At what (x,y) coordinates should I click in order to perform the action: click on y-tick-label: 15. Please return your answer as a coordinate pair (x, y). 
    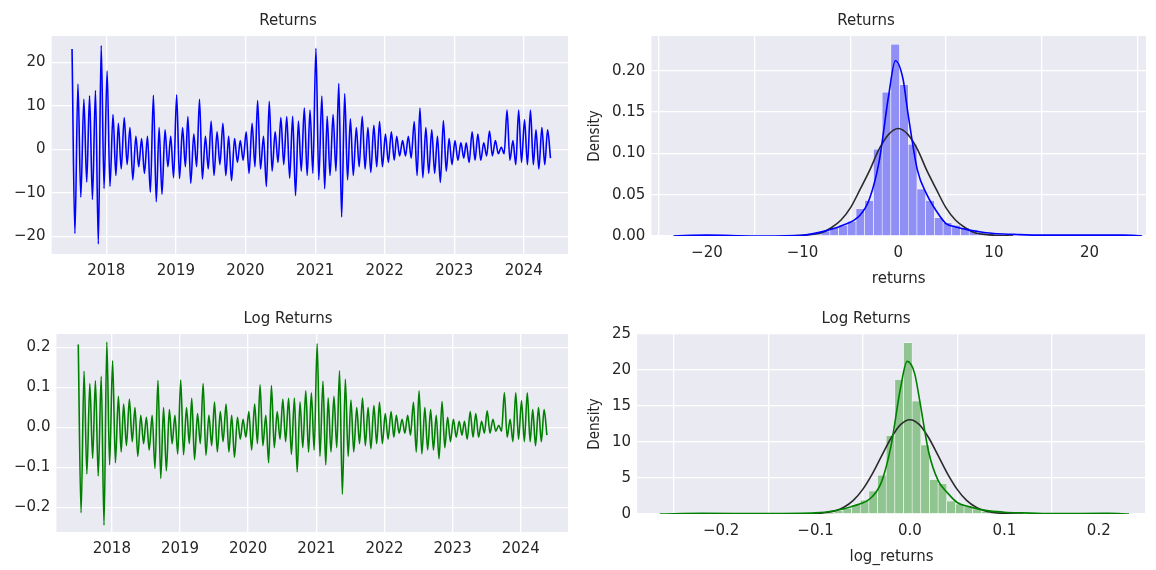
    Looking at the image, I should click on (621, 404).